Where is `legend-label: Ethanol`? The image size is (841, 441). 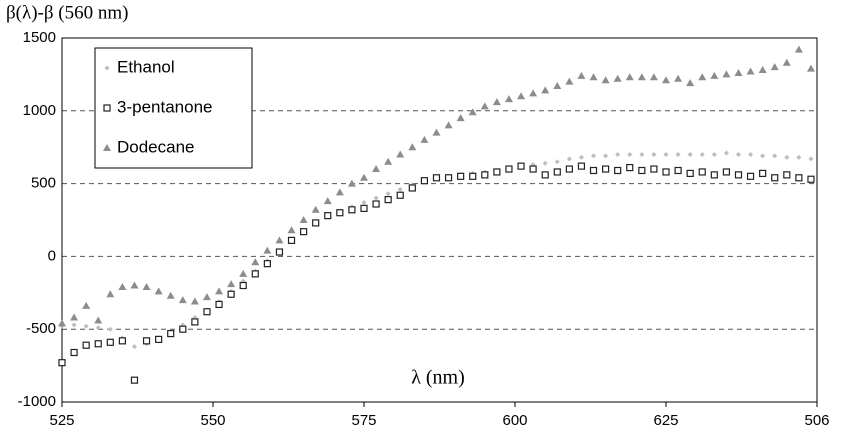 legend-label: Ethanol is located at coordinates (146, 66).